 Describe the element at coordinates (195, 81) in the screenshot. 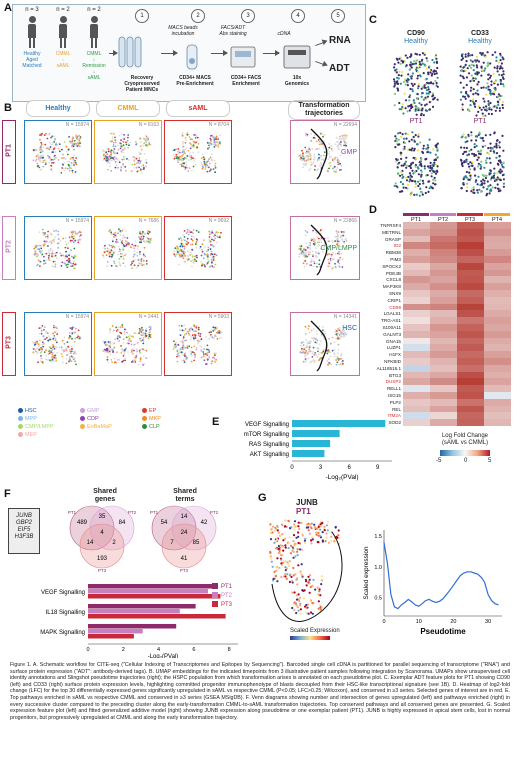

I see `step-2-label: CD34+ MACS Pre-Enrichment` at that location.